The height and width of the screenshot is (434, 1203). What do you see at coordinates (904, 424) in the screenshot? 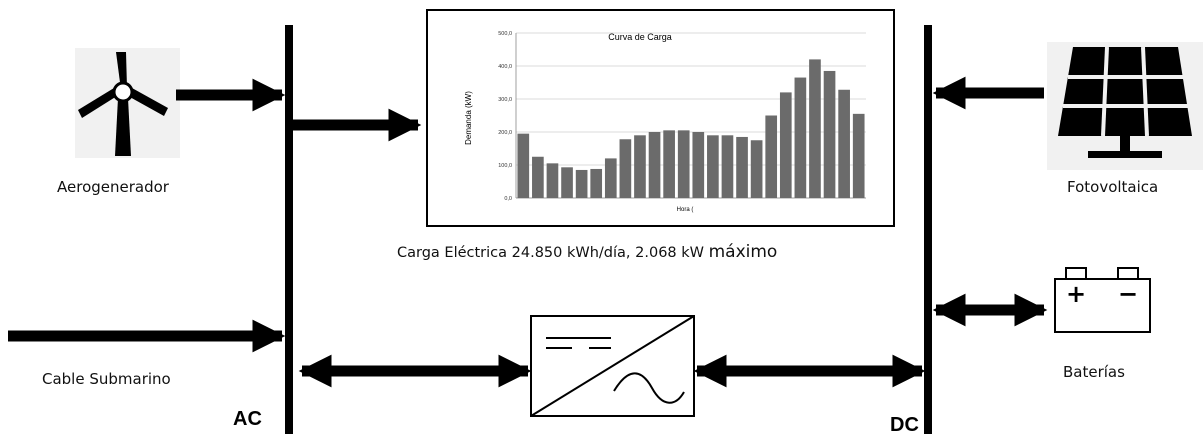
I see `dc-bus-label: DC` at bounding box center [904, 424].